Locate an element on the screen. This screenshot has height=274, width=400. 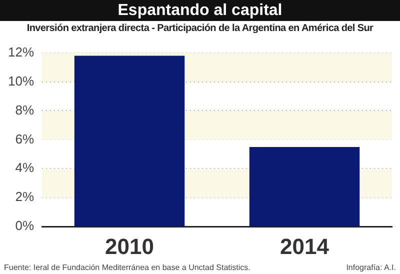
y-tick-label: 12% is located at coordinates (21, 52).